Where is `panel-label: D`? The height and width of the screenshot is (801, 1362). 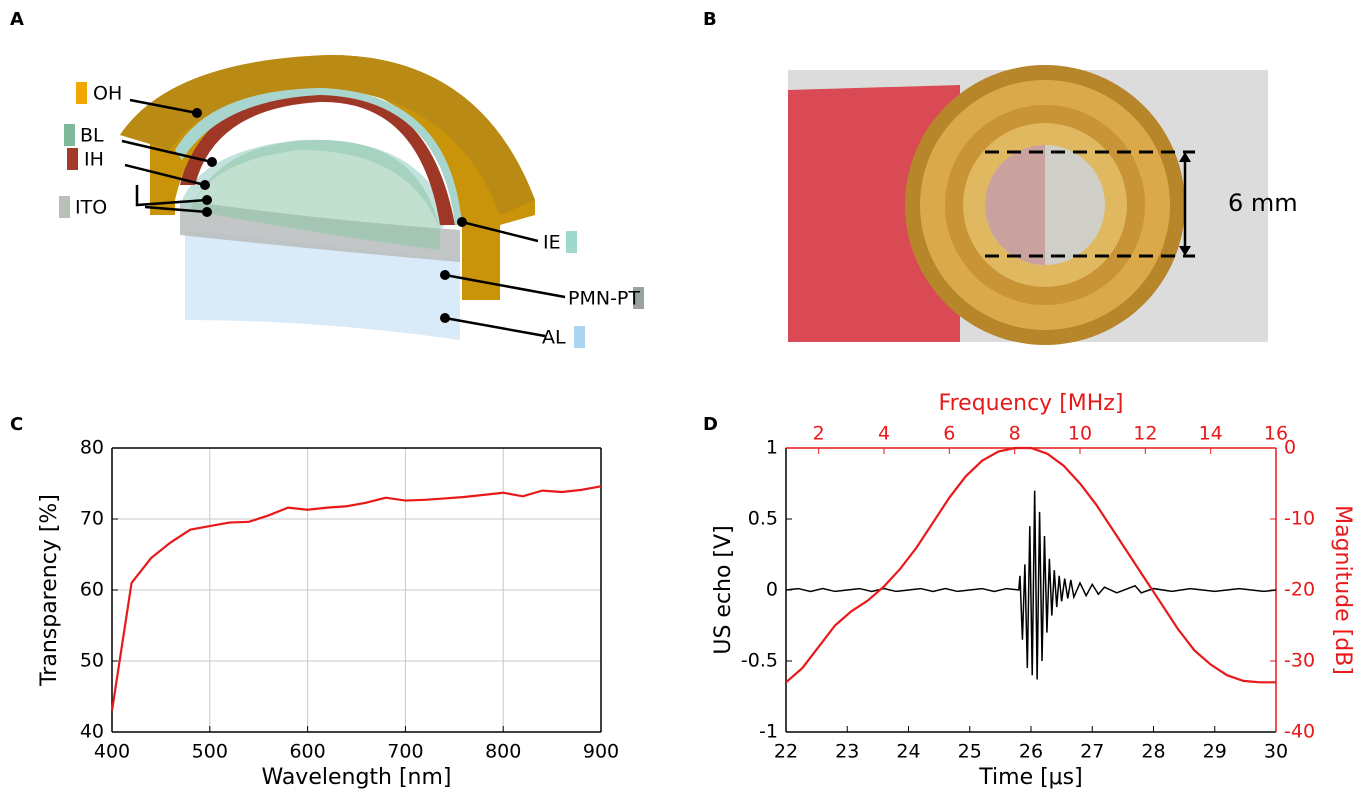
panel-label: D is located at coordinates (710, 424).